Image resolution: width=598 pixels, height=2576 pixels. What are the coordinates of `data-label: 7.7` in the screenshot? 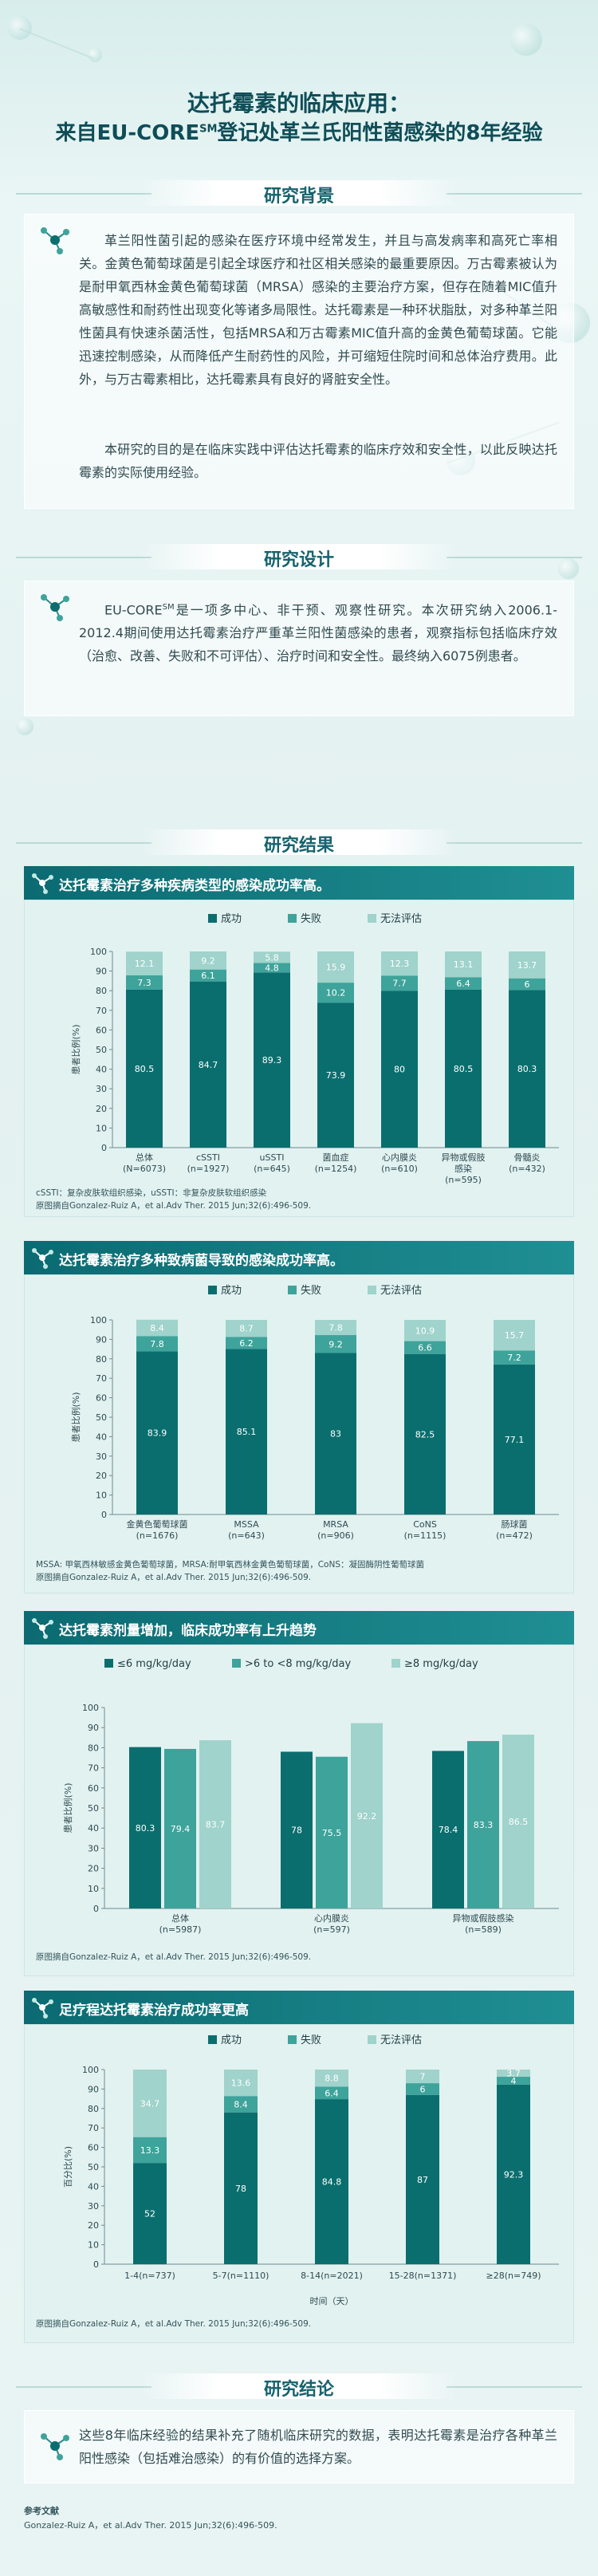 It's located at (399, 984).